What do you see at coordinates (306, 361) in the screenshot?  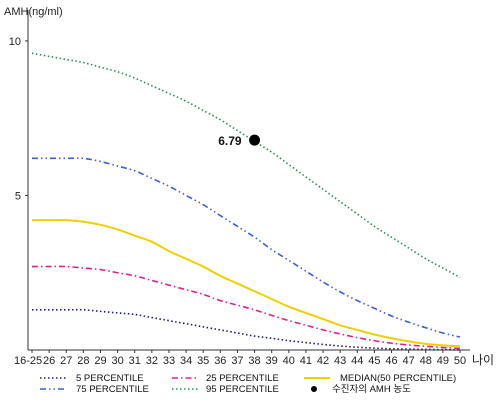 I see `x-tick-label: 41` at bounding box center [306, 361].